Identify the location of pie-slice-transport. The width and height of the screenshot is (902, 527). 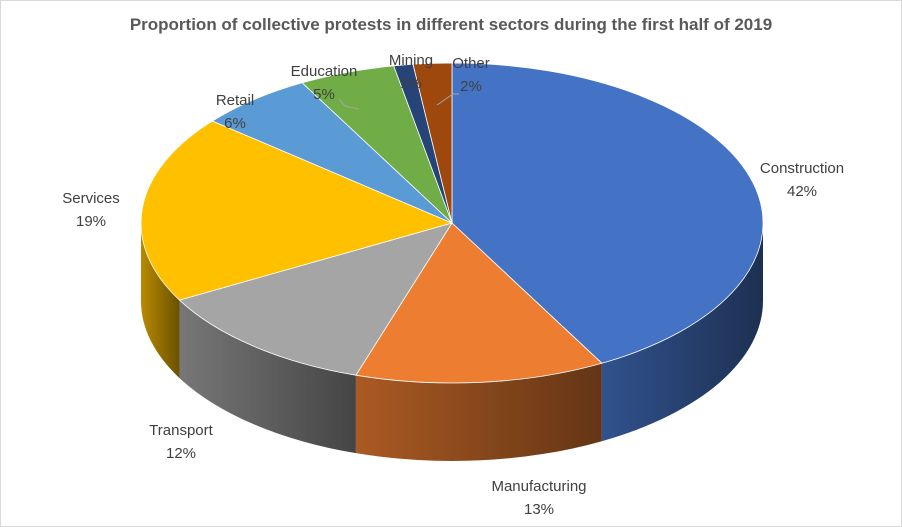
(315, 299).